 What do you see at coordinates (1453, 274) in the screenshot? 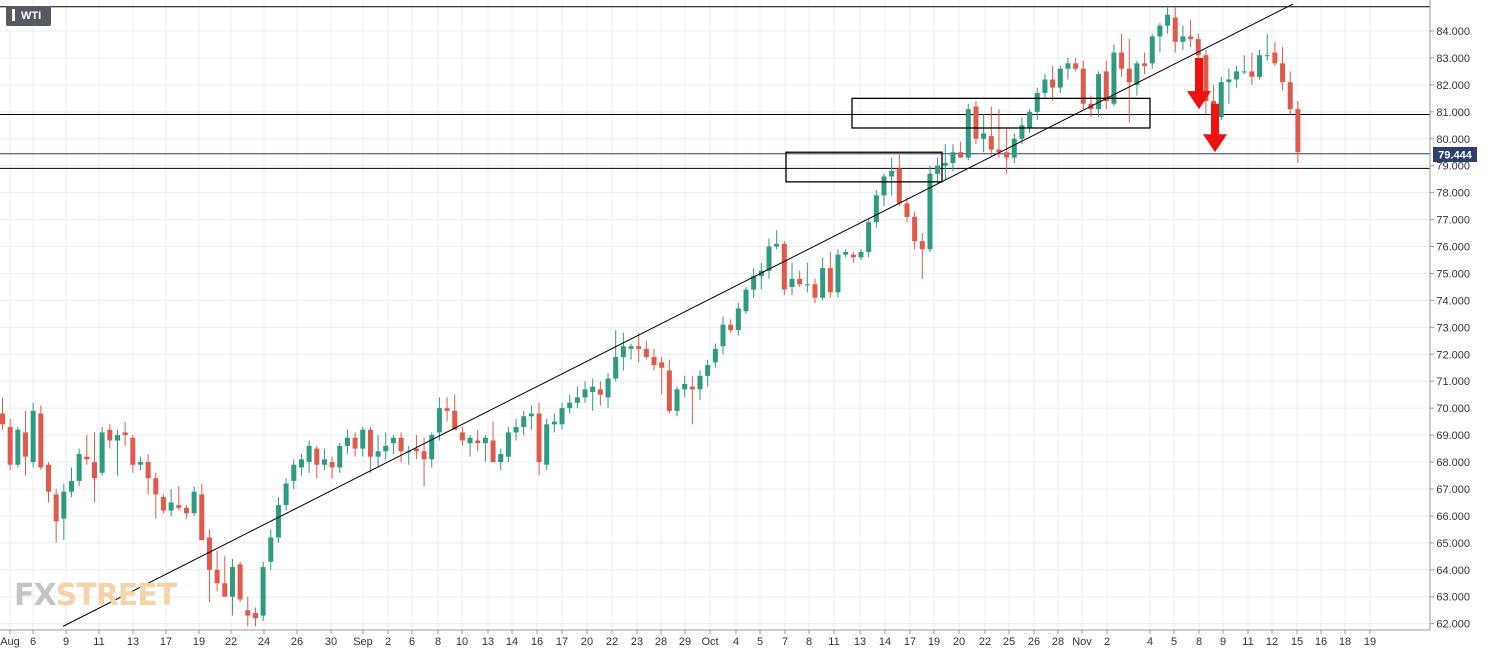
I see `y-tick-label: 75.000` at bounding box center [1453, 274].